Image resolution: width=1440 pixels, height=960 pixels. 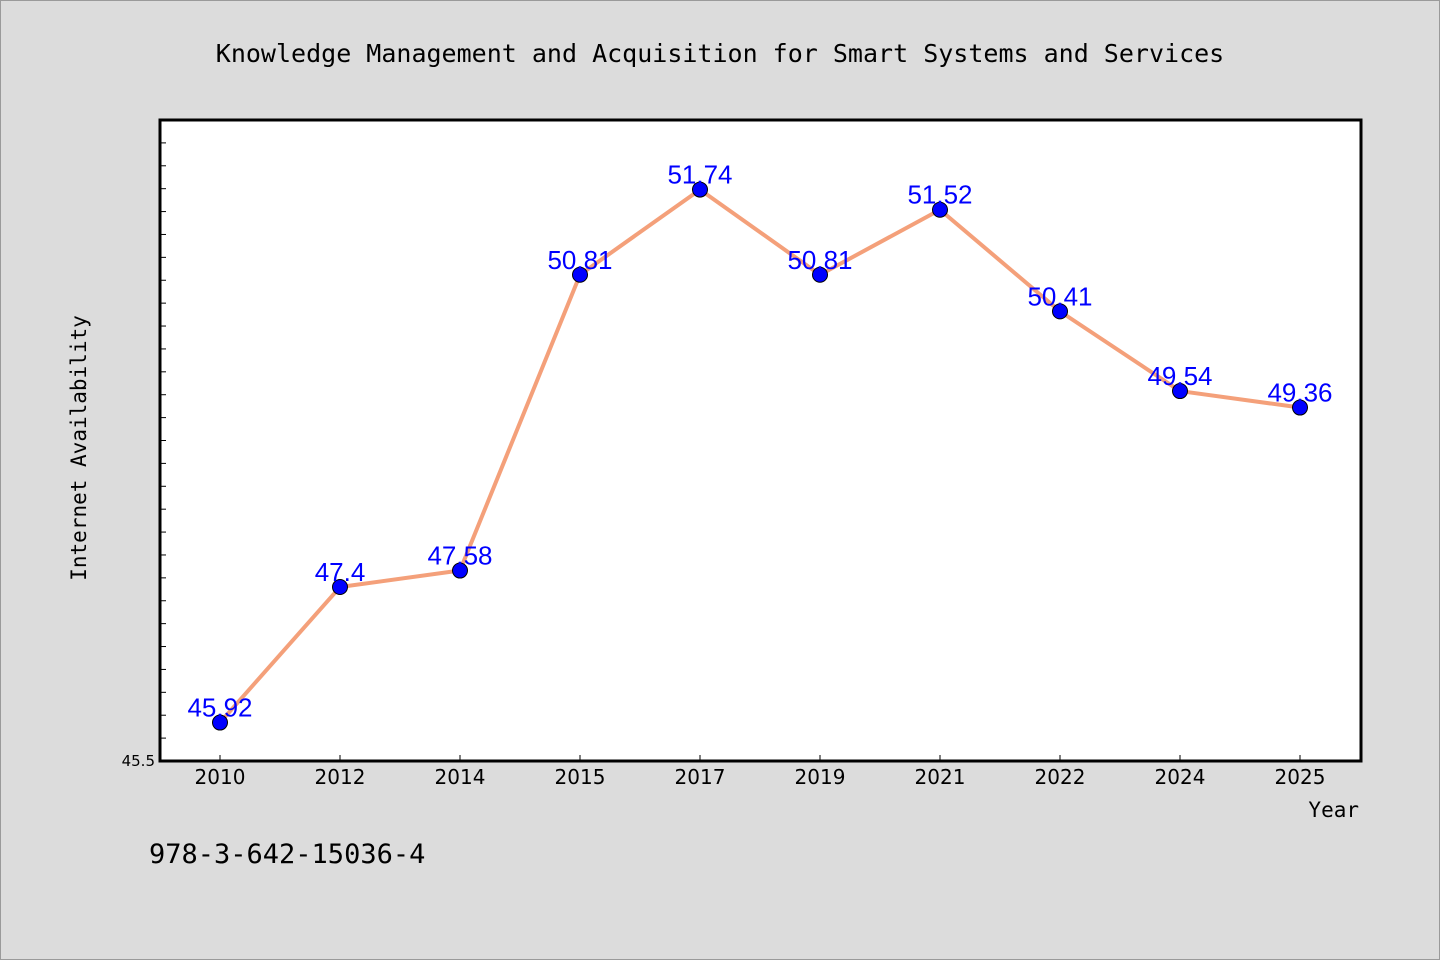 I want to click on x-tick-label: 2012, so click(x=340, y=777).